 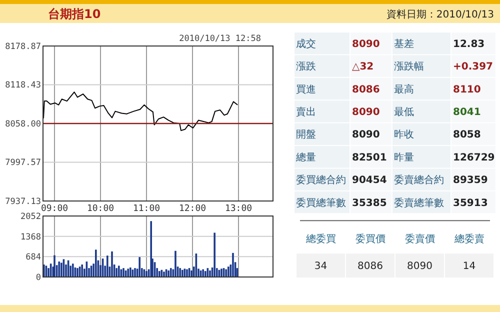 I want to click on text: 8041, so click(x=467, y=112).